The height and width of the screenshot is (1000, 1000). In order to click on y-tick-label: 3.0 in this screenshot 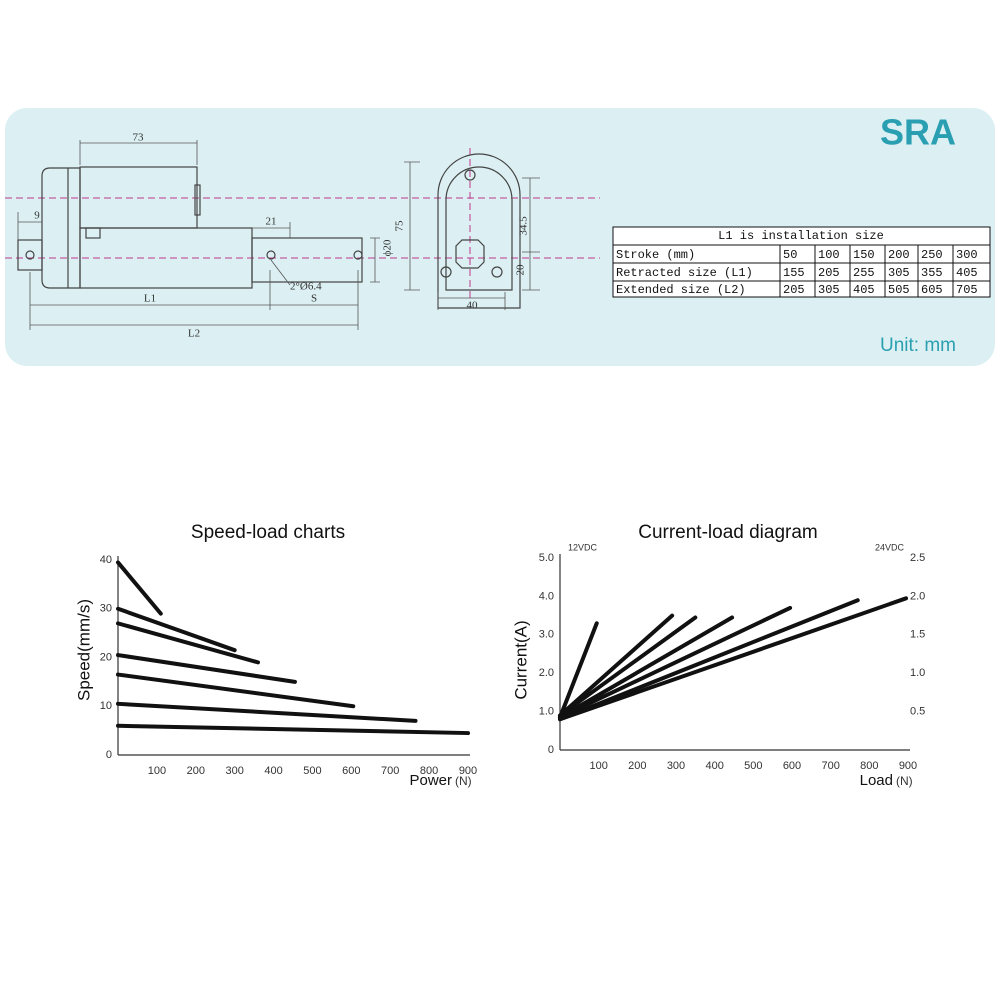, I will do `click(546, 635)`.